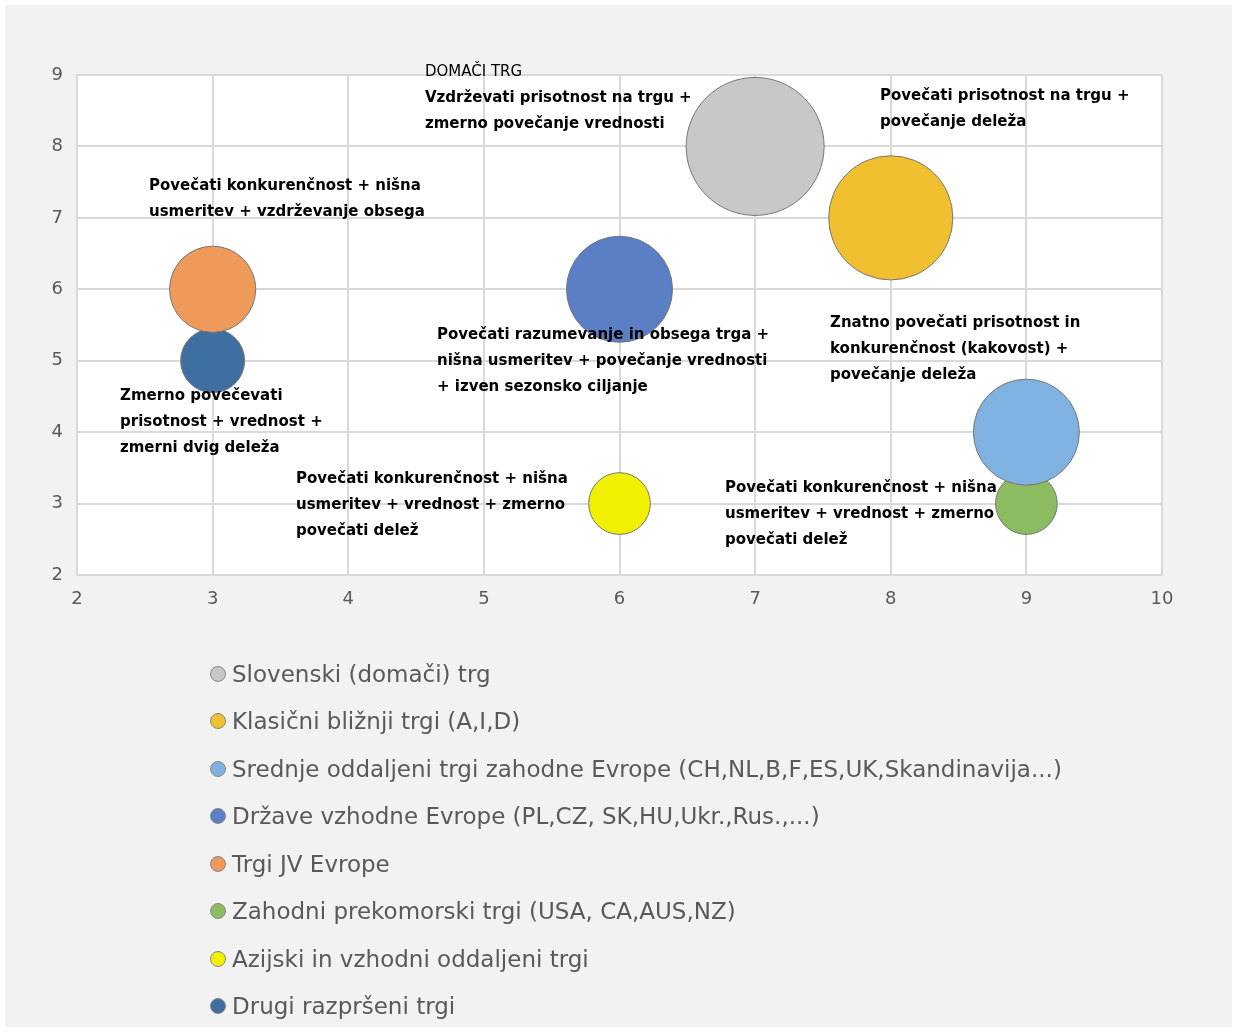  What do you see at coordinates (311, 863) in the screenshot?
I see `legend-label: Trgi JV Evrope` at bounding box center [311, 863].